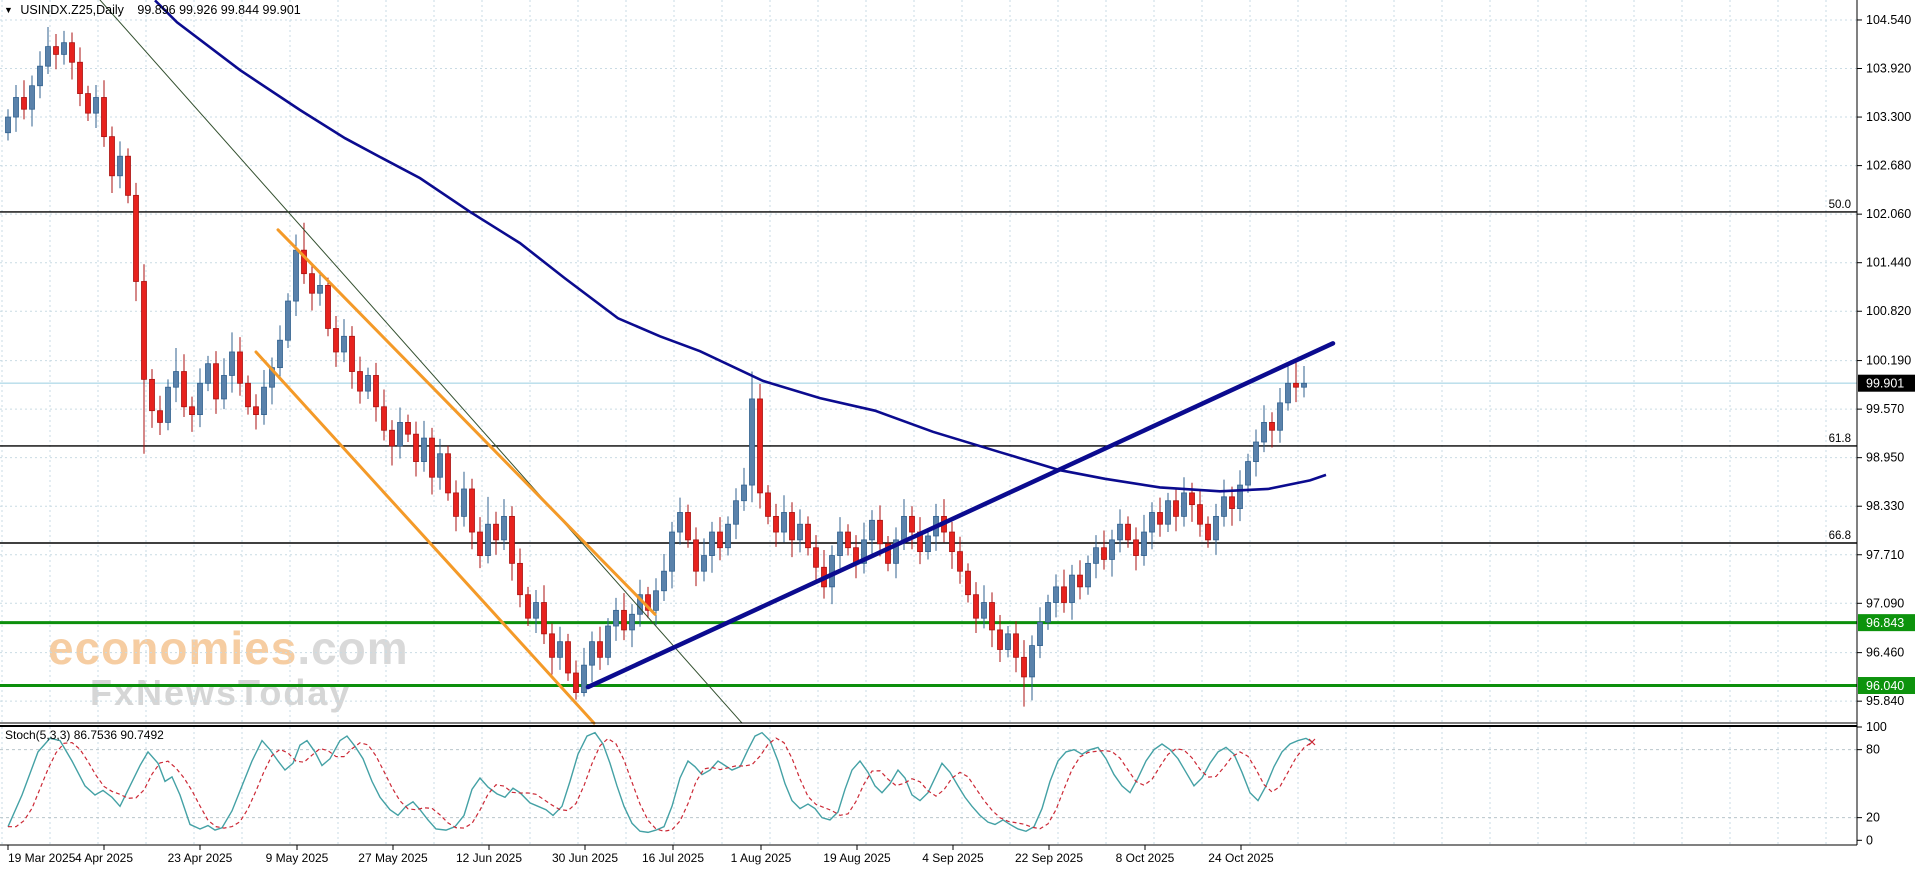 The width and height of the screenshot is (1916, 874). What do you see at coordinates (1888, 117) in the screenshot?
I see `price-axis-label: 103.300` at bounding box center [1888, 117].